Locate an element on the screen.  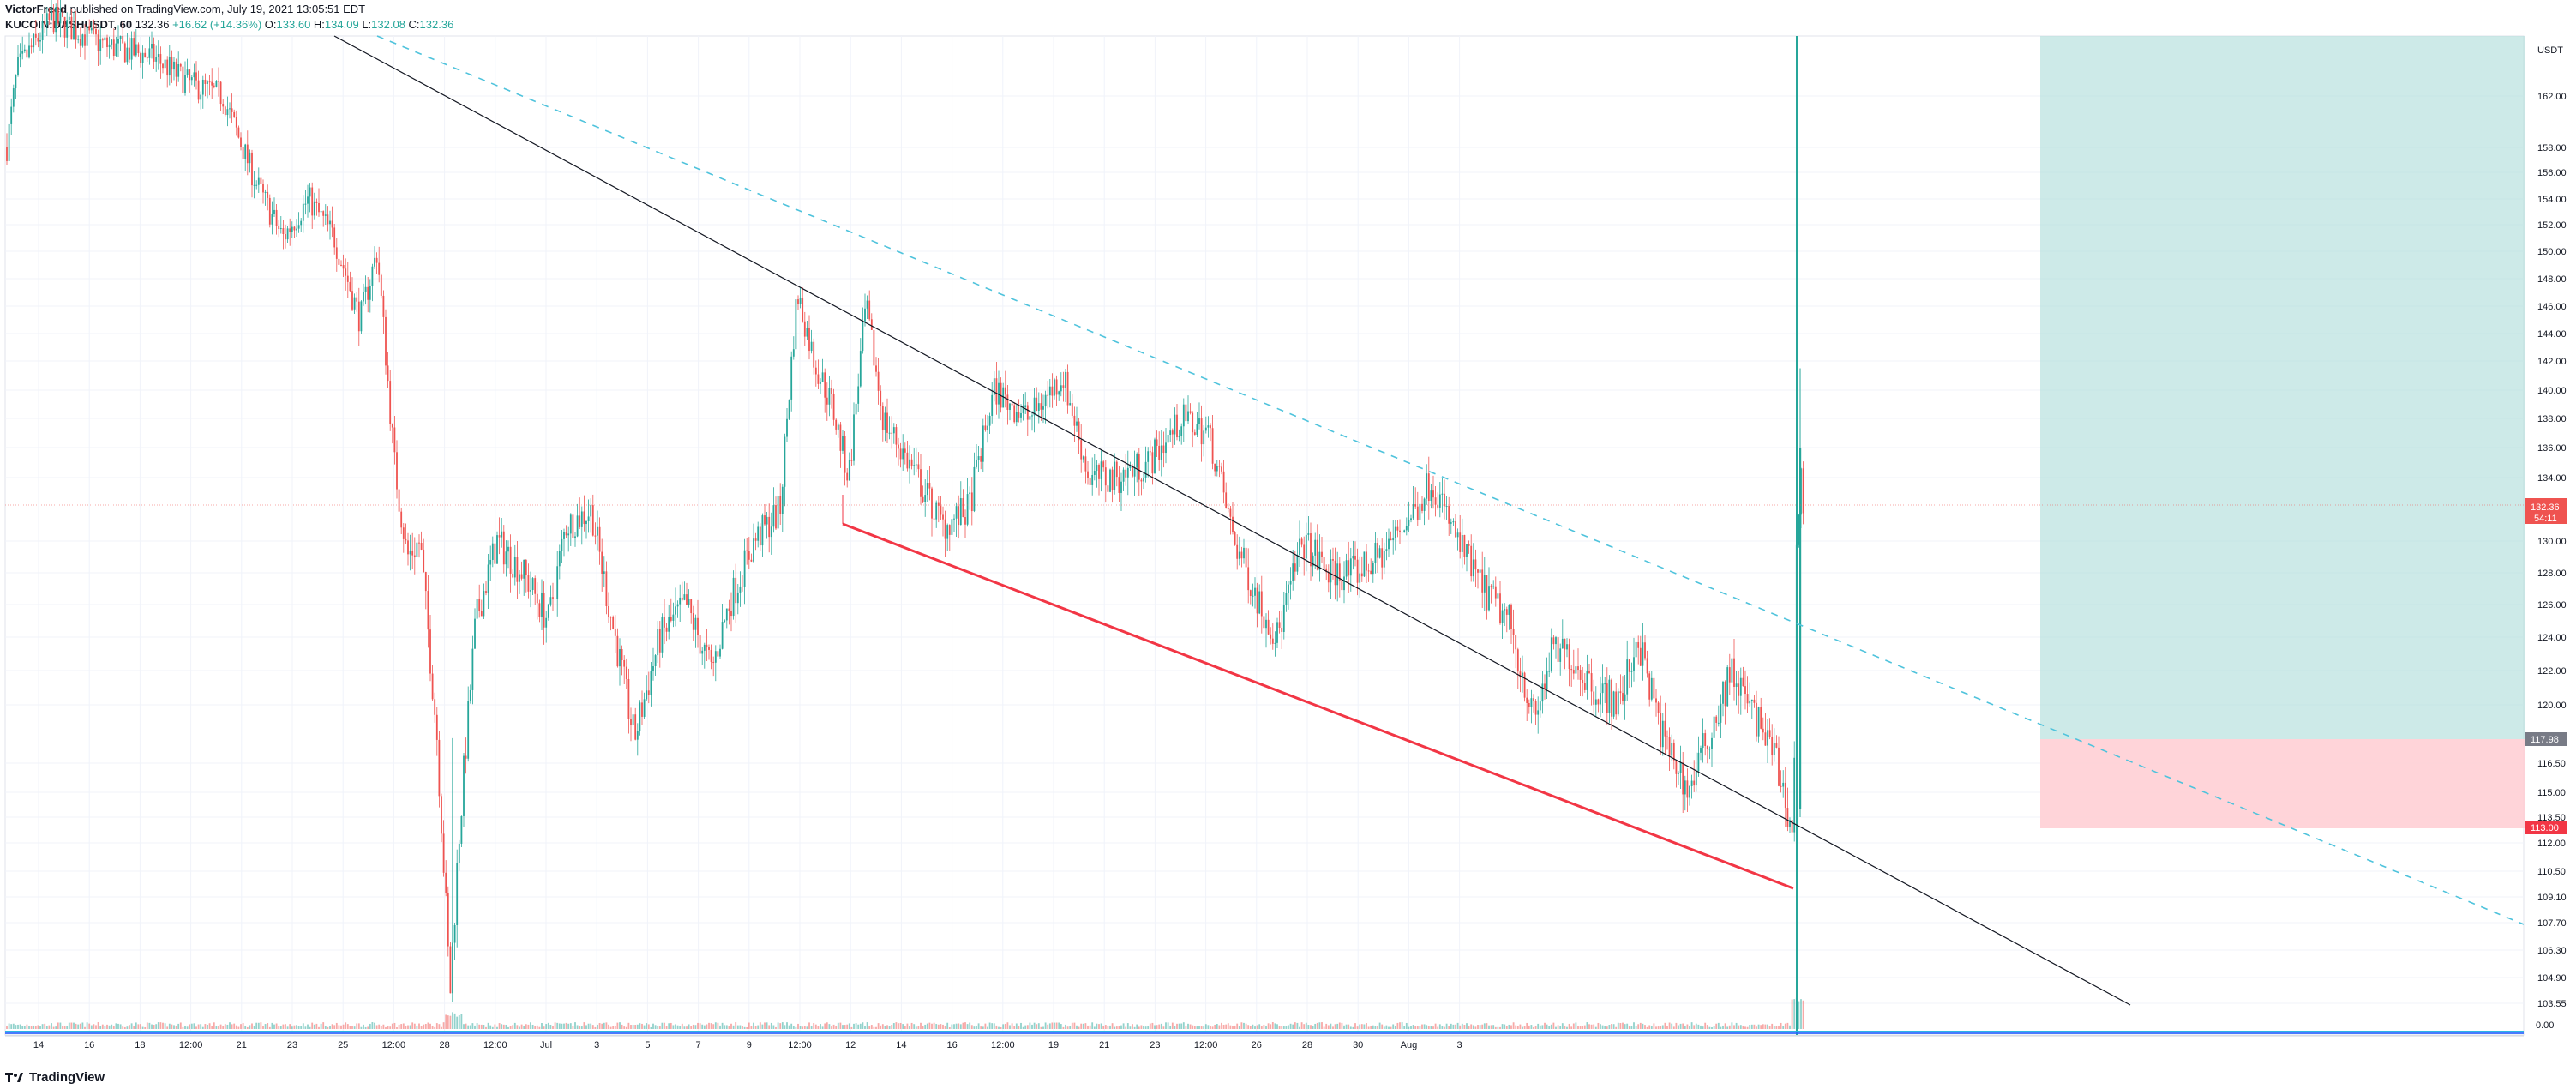
long-position-loss-zone is located at coordinates (2282, 783).